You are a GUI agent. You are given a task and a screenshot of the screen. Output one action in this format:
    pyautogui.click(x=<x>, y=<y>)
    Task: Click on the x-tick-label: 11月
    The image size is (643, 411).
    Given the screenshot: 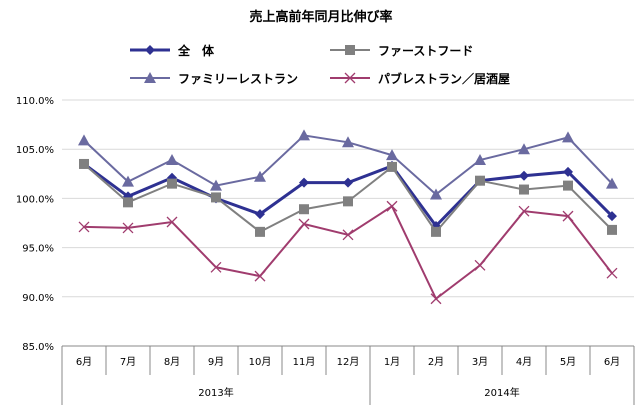 What is the action you would take?
    pyautogui.click(x=304, y=362)
    